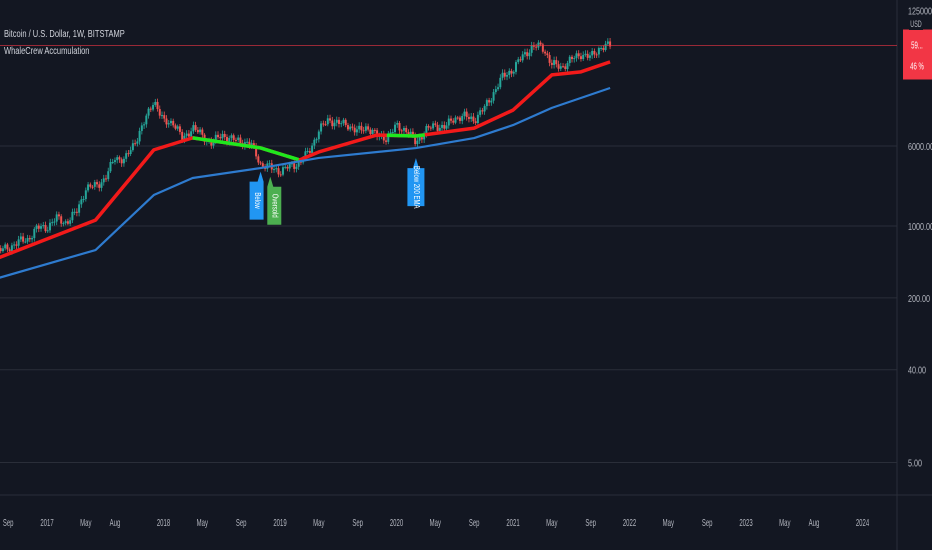  Describe the element at coordinates (920, 146) in the screenshot. I see `price-tick-label: 6000.00` at that location.